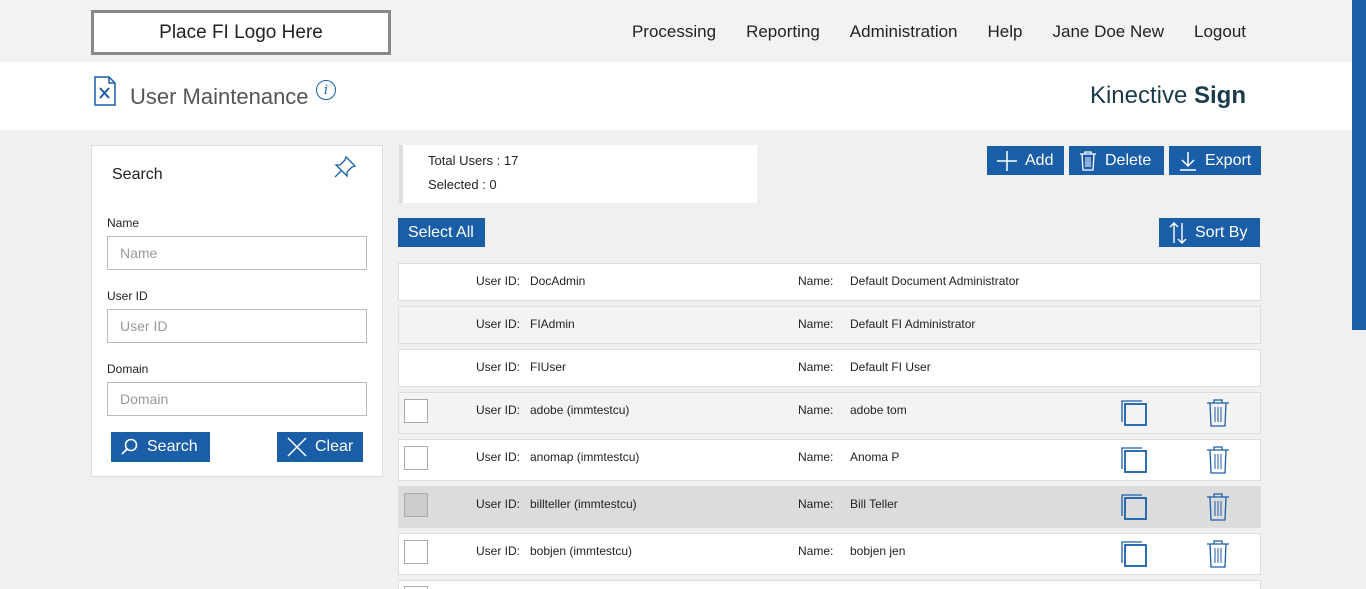 This screenshot has width=1366, height=589. I want to click on clear-button: Clear, so click(320, 447).